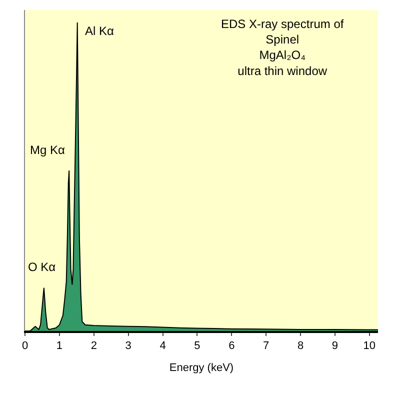 The image size is (395, 395). What do you see at coordinates (231, 346) in the screenshot?
I see `x-tick-label: 6` at bounding box center [231, 346].